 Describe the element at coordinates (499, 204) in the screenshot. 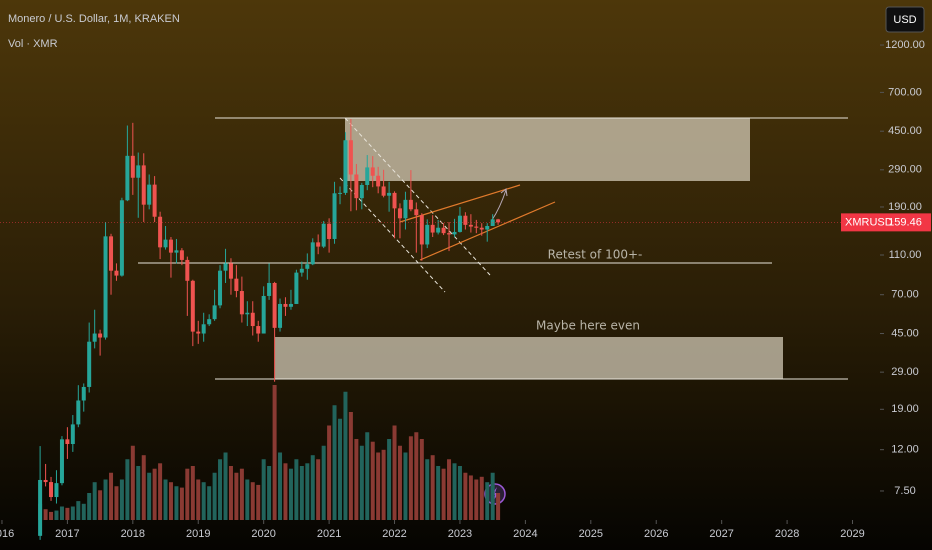

I see `arrow` at that location.